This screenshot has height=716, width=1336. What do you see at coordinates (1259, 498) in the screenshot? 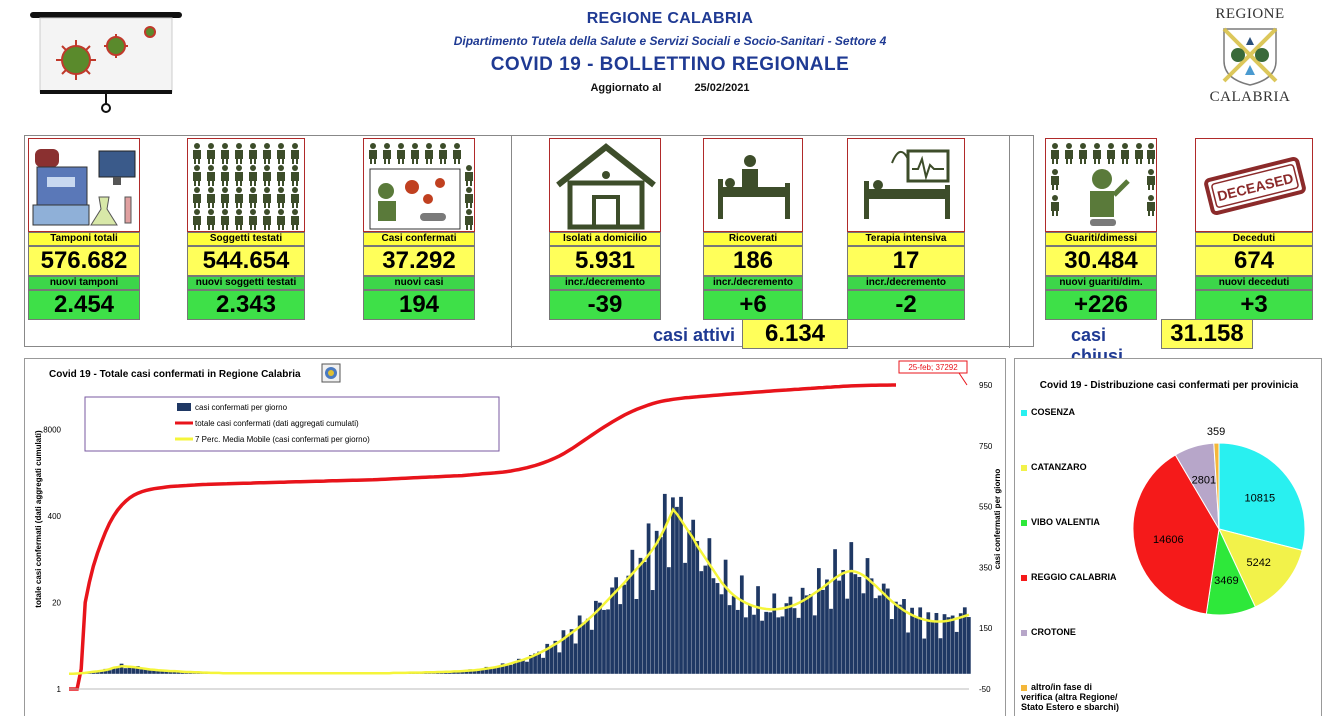
I see `pie-slice-label: 10815` at bounding box center [1259, 498].